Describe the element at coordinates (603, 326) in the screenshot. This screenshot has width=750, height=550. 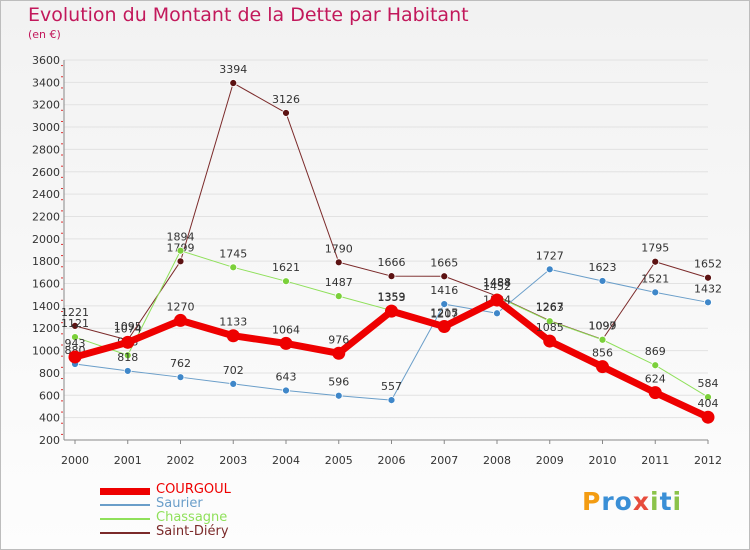
I see `data-label-chassagne: 1097` at that location.